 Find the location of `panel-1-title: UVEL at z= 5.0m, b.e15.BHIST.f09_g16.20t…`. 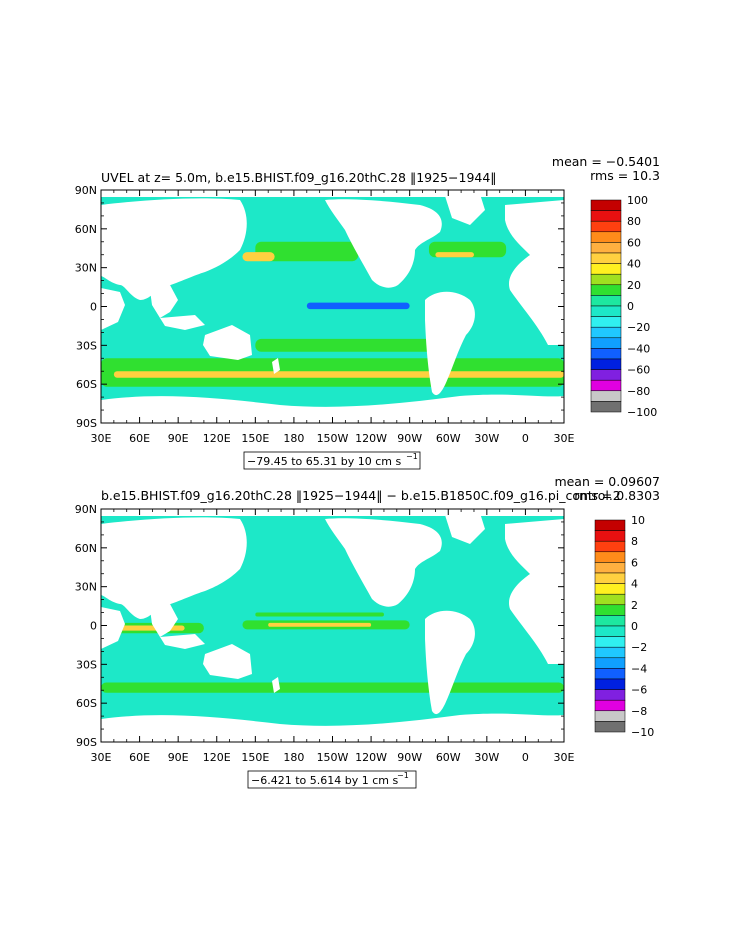

panel-1-title: UVEL at z= 5.0m, b.e15.BHIST.f09_g16.20t… is located at coordinates (299, 177).